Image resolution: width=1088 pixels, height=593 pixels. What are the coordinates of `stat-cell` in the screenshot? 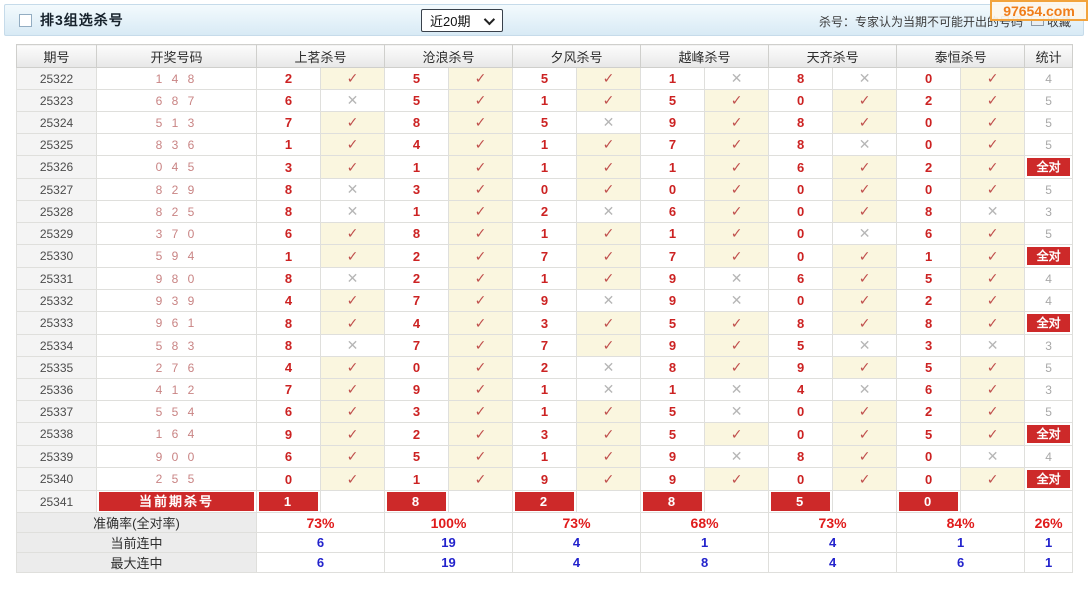 It's located at (1049, 501).